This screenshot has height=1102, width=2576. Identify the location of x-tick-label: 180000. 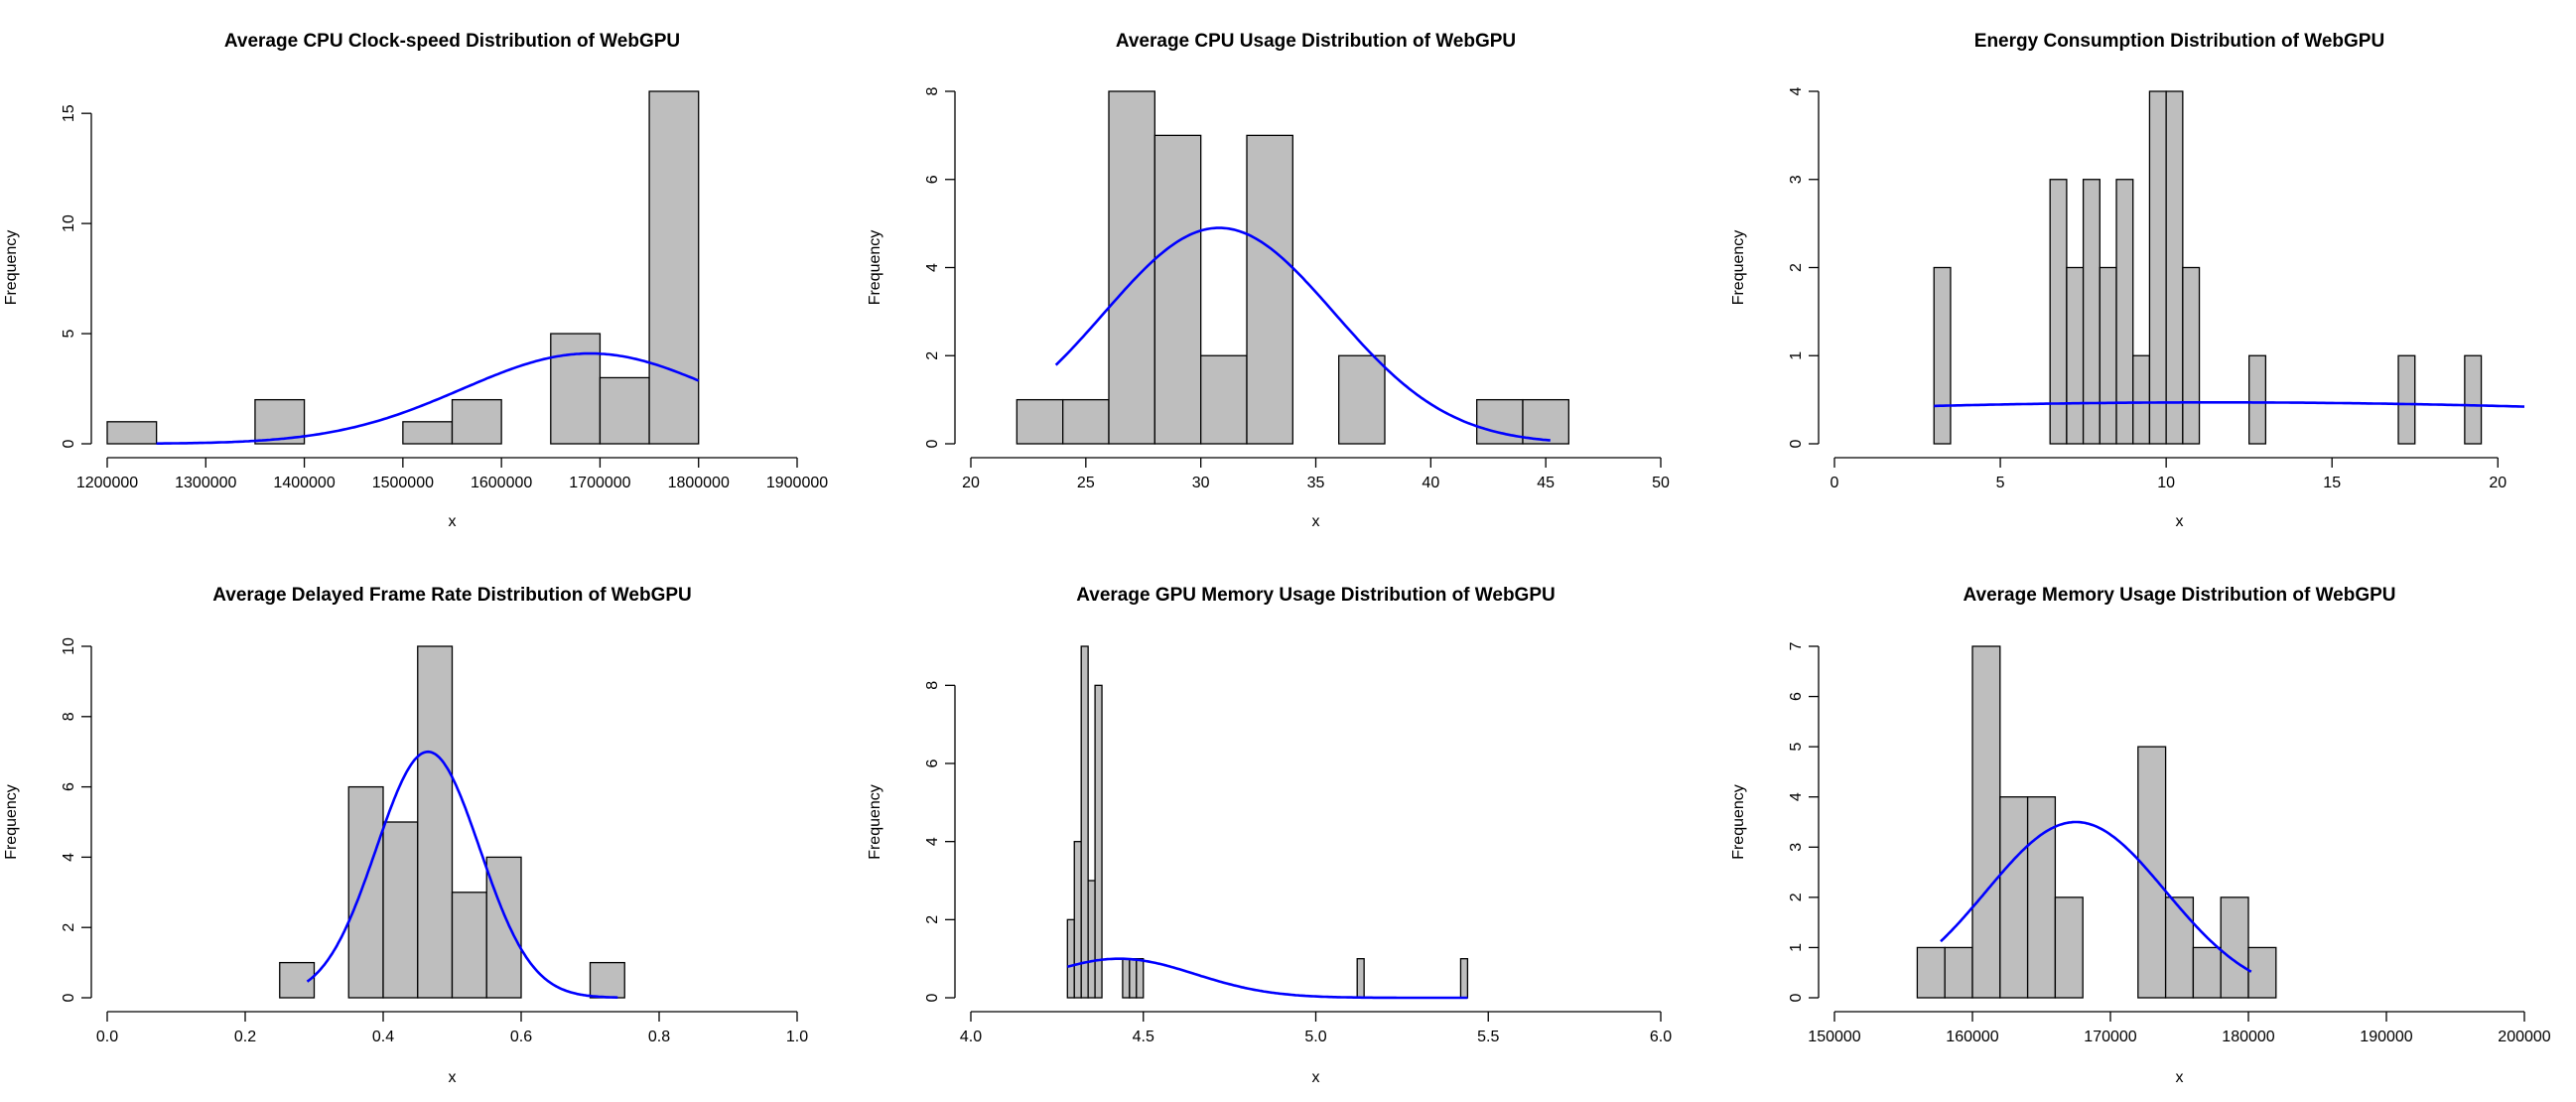
(2248, 1037).